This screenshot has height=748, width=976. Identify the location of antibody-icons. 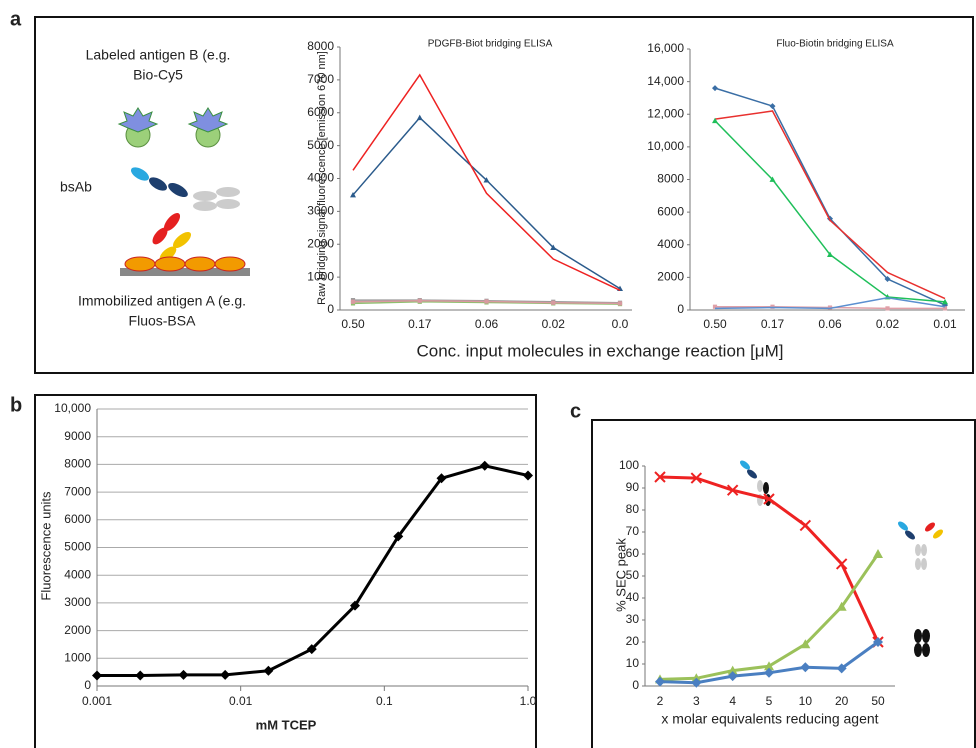
(841, 558).